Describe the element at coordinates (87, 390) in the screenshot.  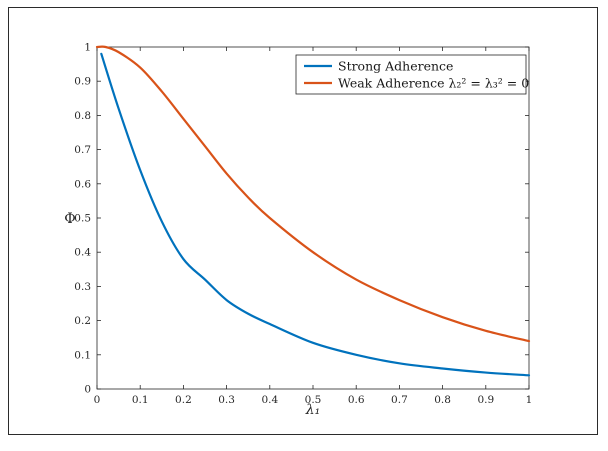
I see `y-tick-label: 0` at that location.